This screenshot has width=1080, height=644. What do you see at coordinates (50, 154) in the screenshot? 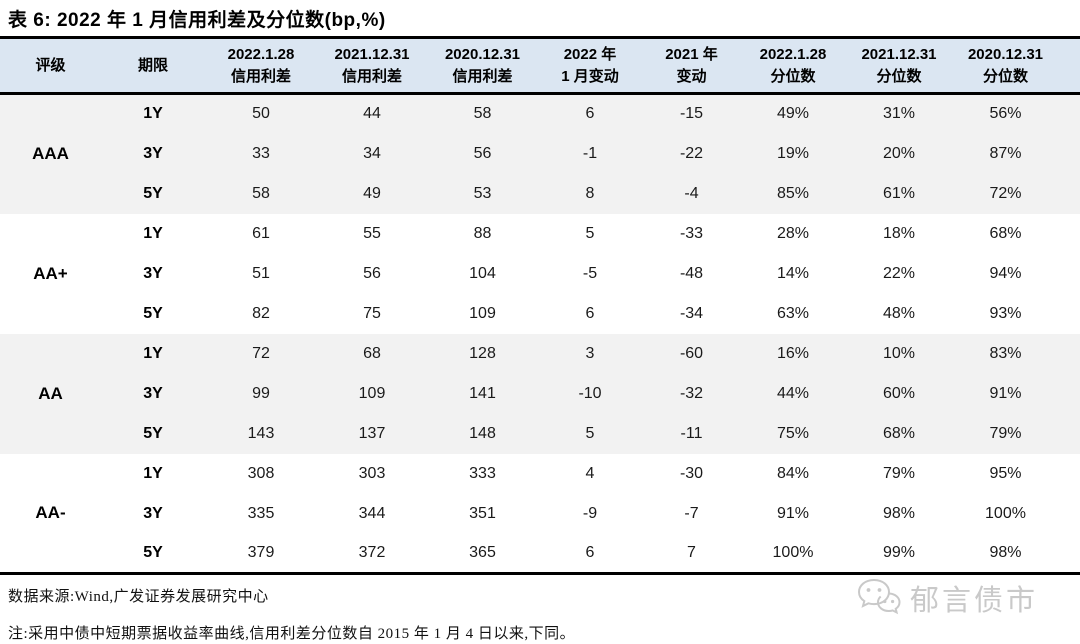
I see `rating-cell: AAA` at bounding box center [50, 154].